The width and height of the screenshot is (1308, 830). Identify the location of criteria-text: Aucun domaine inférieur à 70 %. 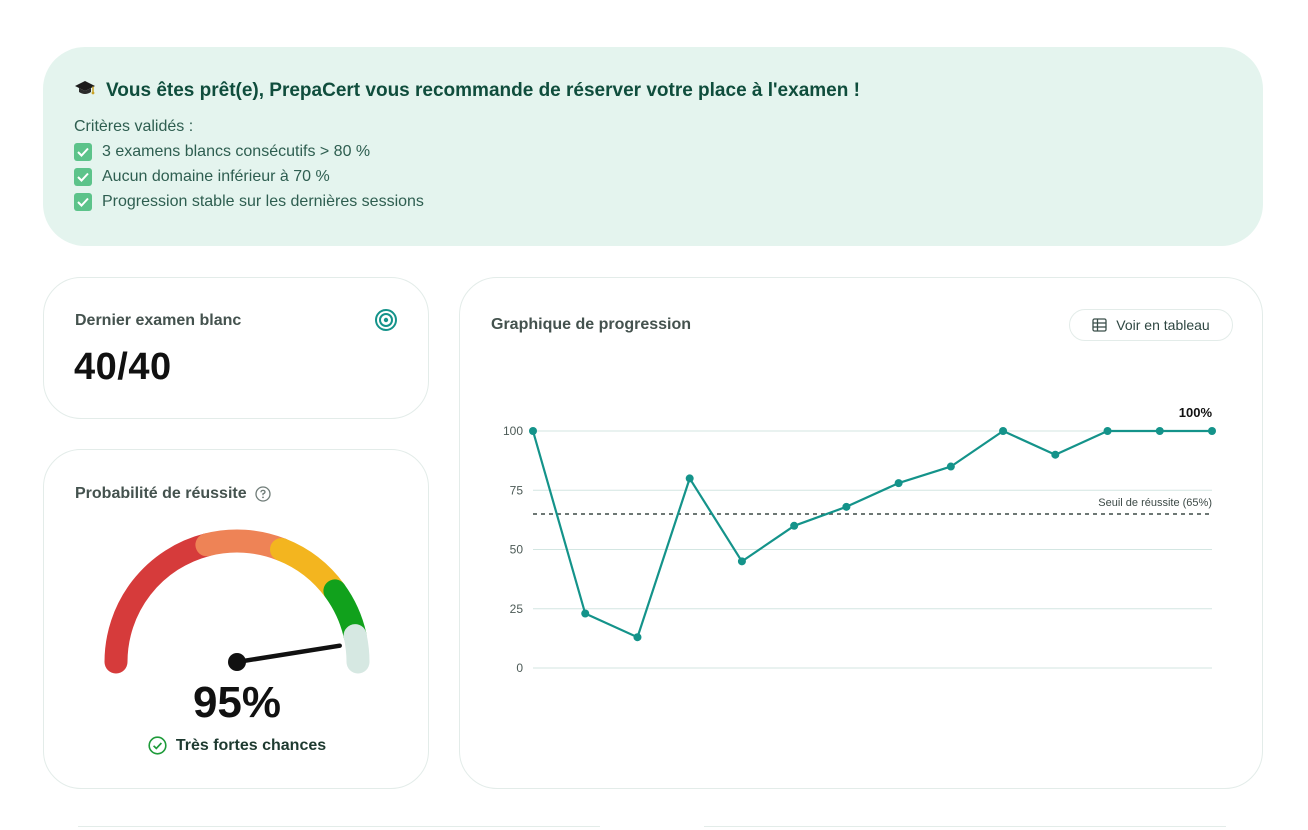
(216, 176).